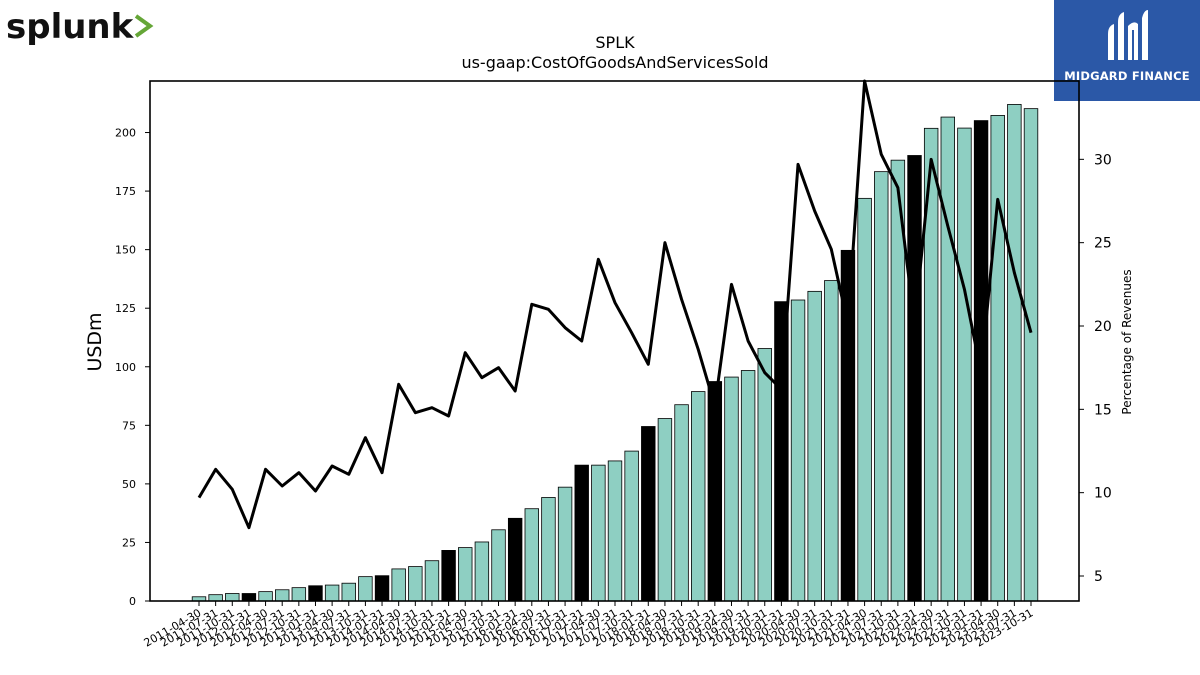  What do you see at coordinates (125, 133) in the screenshot?
I see `y-tick-label: 200` at bounding box center [125, 133].